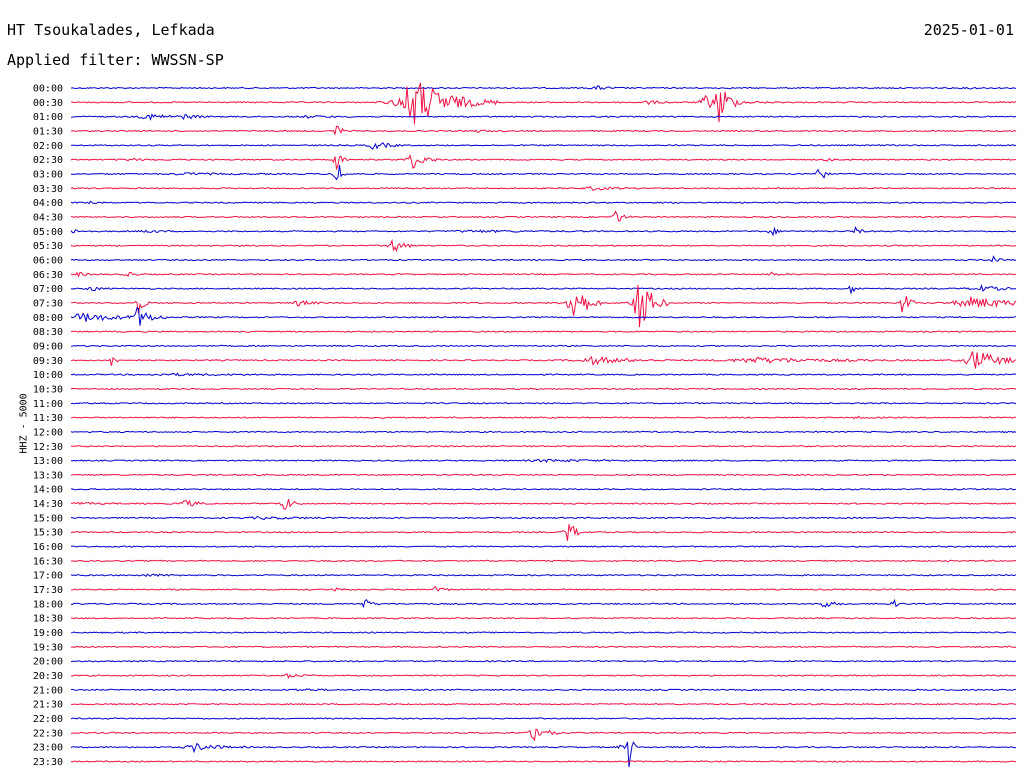 The height and width of the screenshot is (780, 1024). What do you see at coordinates (48, 89) in the screenshot?
I see `time-tick-label: 00:00` at bounding box center [48, 89].